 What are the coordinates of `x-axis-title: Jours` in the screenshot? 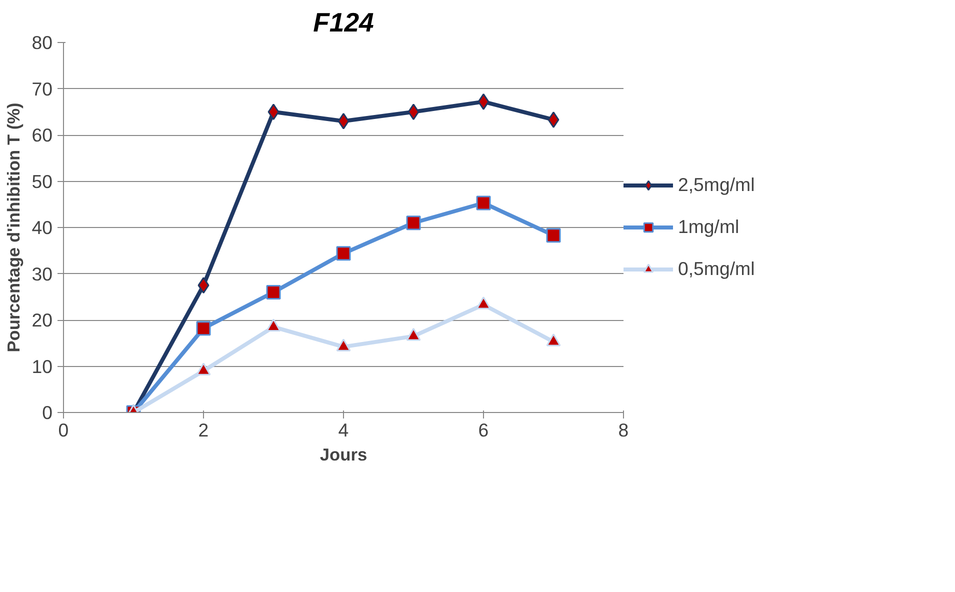 It's located at (344, 454).